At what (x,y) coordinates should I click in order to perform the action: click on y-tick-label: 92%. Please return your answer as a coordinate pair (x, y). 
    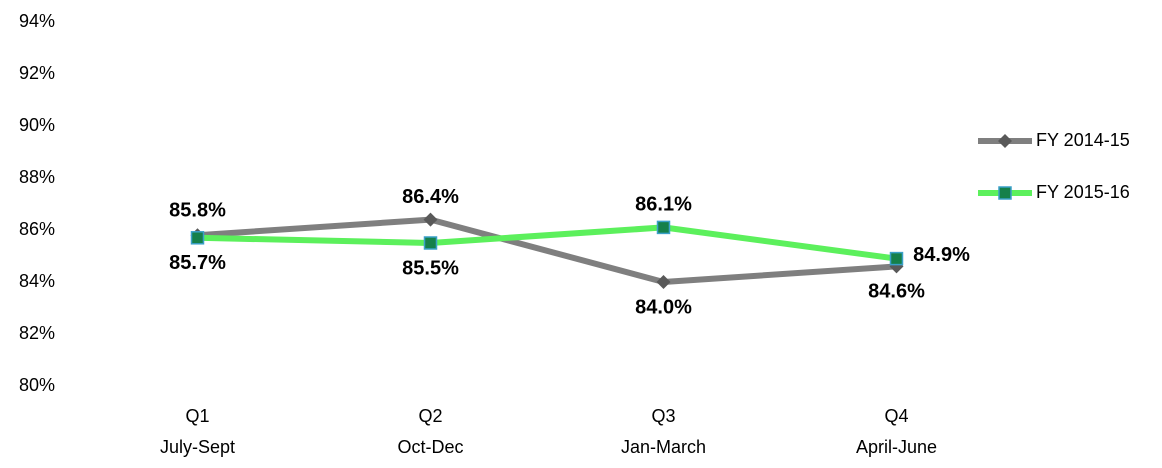
    Looking at the image, I should click on (37, 73).